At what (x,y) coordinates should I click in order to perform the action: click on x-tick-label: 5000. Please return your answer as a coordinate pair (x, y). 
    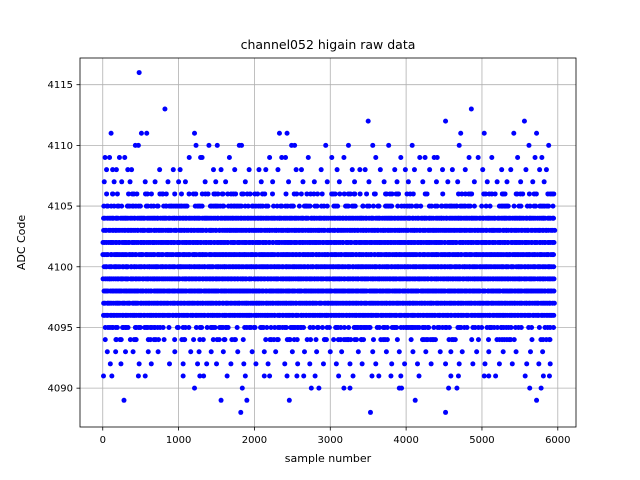
    Looking at the image, I should click on (481, 440).